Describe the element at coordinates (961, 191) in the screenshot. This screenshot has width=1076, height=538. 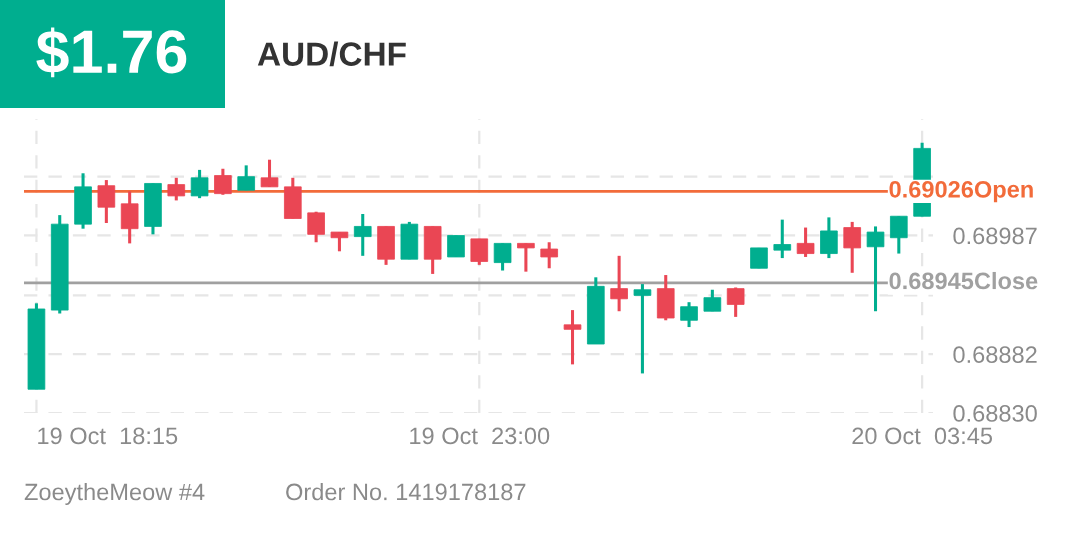
I see `ref-line-label: 0.69026Open` at that location.